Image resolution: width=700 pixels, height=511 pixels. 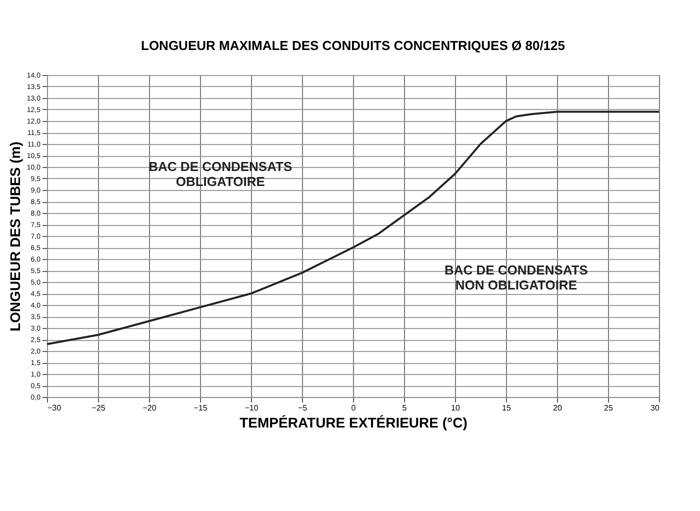 What do you see at coordinates (303, 408) in the screenshot?
I see `x-tick-label: −5` at bounding box center [303, 408].